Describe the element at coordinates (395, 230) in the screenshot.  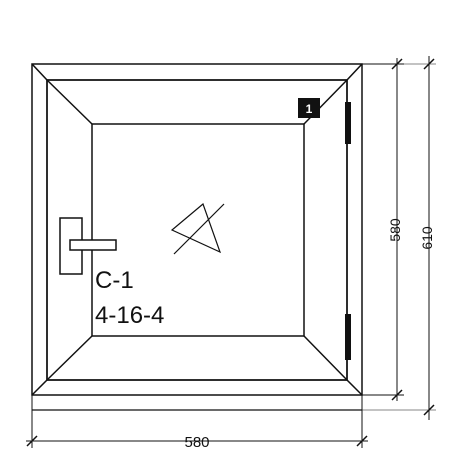
I see `sash-height-dimension-label: 580` at that location.